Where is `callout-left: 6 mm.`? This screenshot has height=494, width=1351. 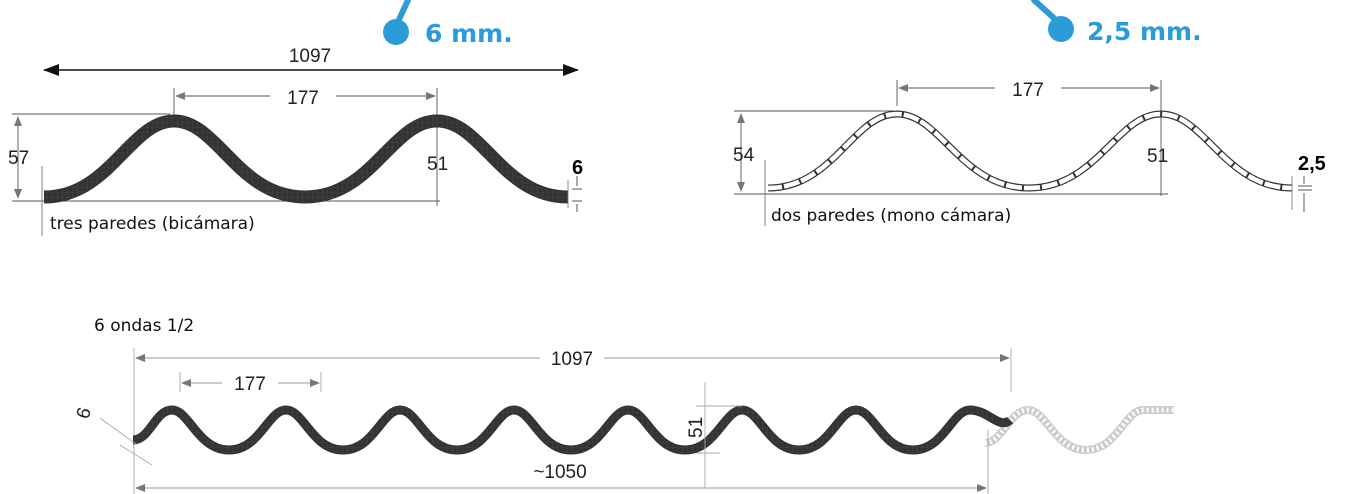 callout-left: 6 mm. is located at coordinates (448, 24).